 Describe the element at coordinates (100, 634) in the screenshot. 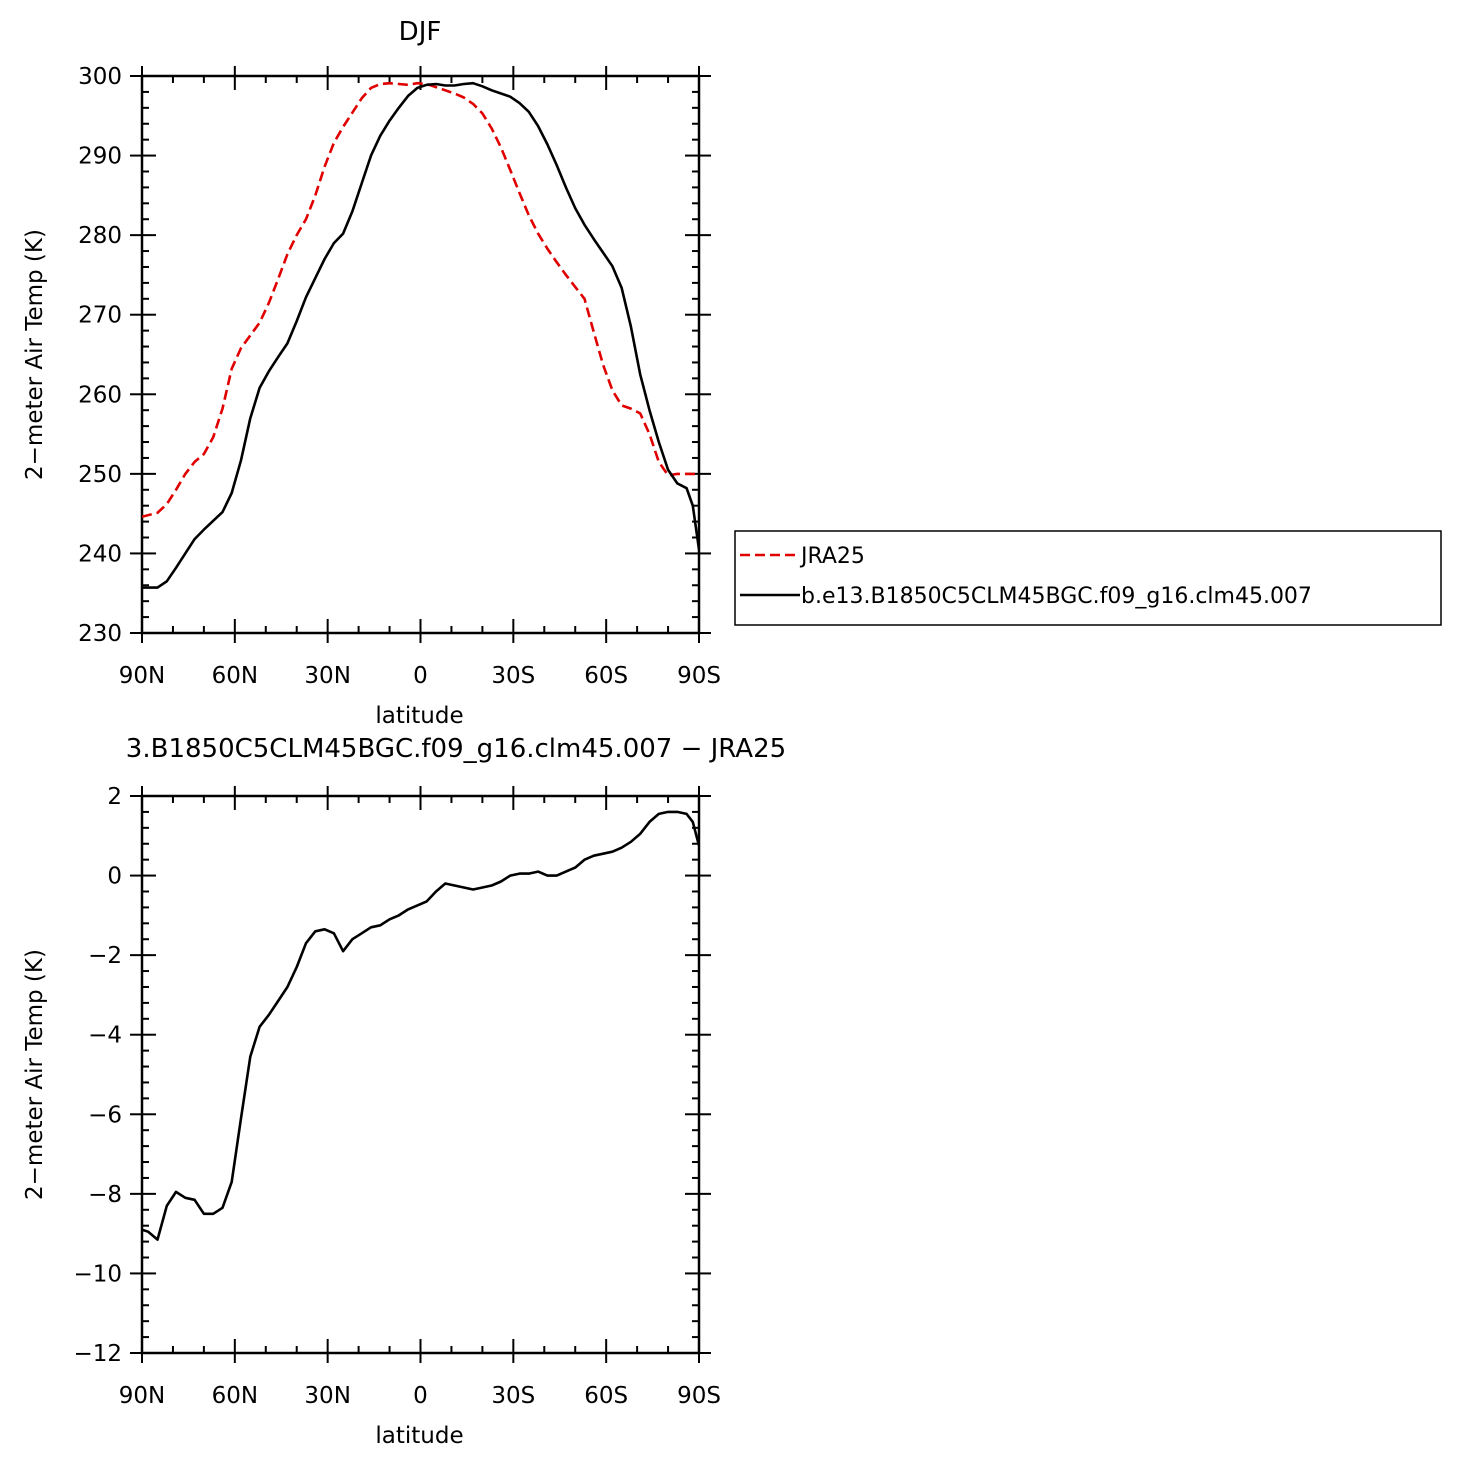

I see `y-tick-label: 230` at that location.